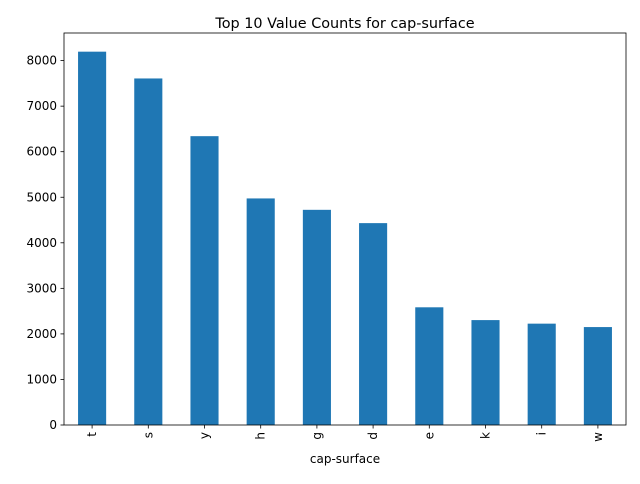 The image size is (640, 484). Describe the element at coordinates (148, 251) in the screenshot. I see `bar-s` at that location.